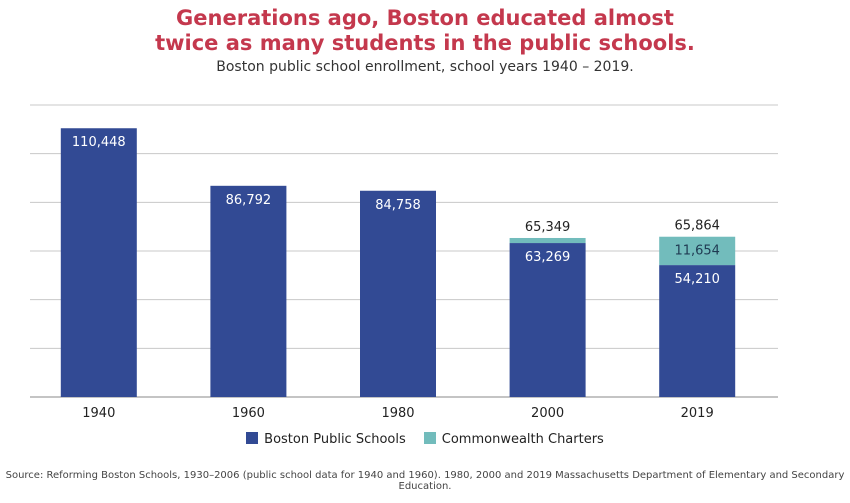  What do you see at coordinates (98, 413) in the screenshot?
I see `x-tick-label-1940: 1940` at bounding box center [98, 413].